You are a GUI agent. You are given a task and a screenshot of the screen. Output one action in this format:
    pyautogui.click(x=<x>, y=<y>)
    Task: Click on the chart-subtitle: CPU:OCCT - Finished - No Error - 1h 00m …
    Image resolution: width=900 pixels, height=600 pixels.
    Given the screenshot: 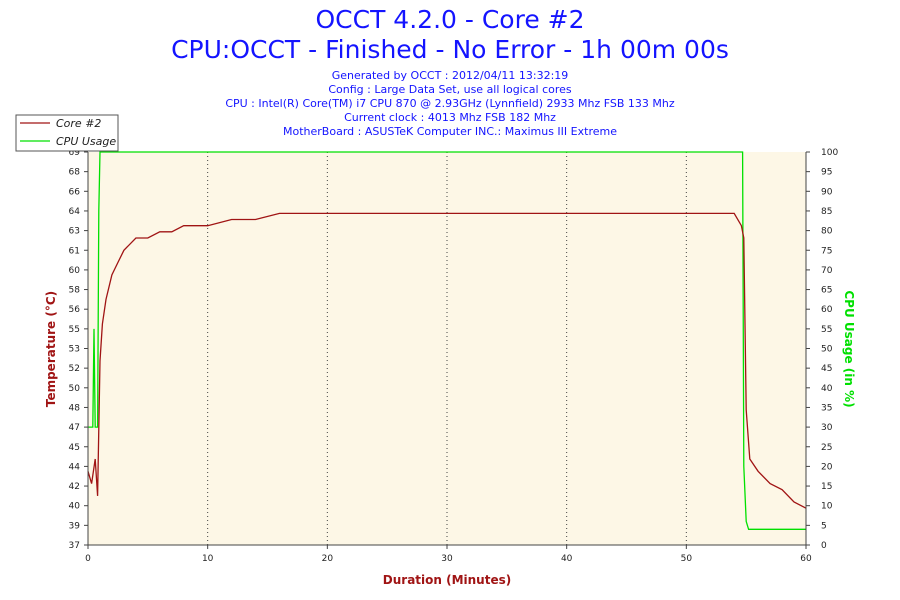 What is the action you would take?
    pyautogui.click(x=450, y=49)
    